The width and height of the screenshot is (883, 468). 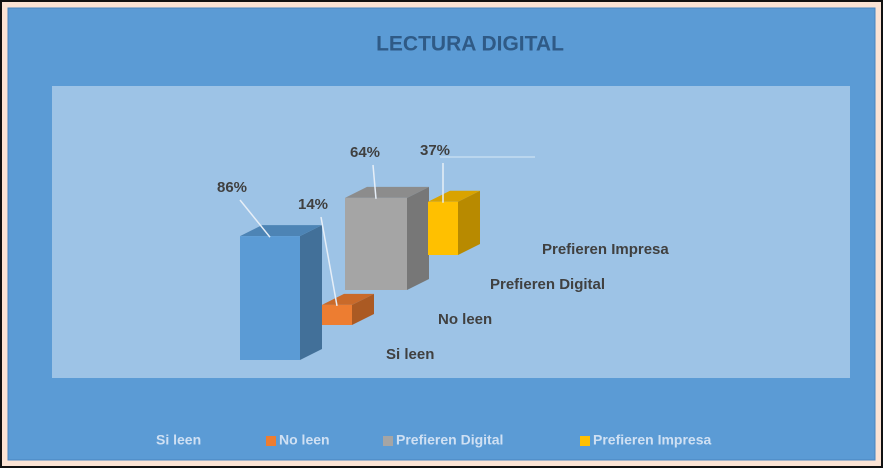 What do you see at coordinates (410, 354) in the screenshot?
I see `depth-label: Si leen` at bounding box center [410, 354].